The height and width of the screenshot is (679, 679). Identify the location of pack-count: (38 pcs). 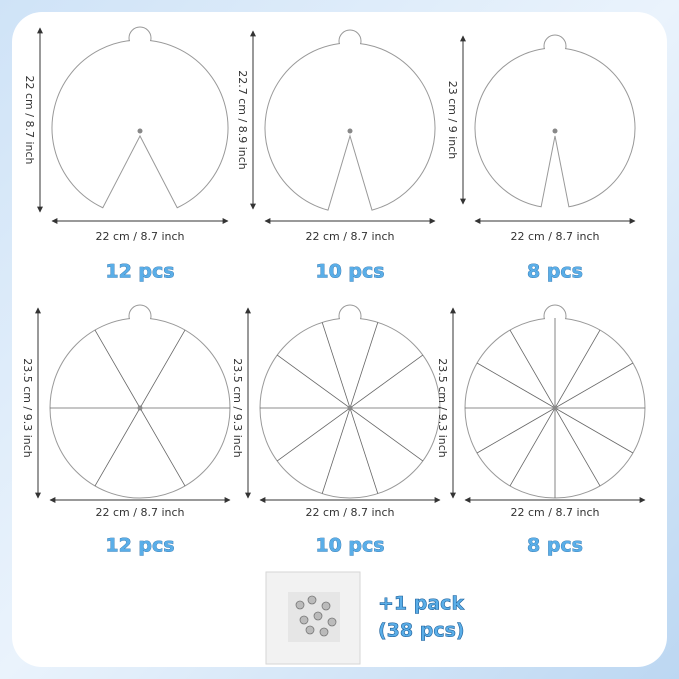
(421, 631).